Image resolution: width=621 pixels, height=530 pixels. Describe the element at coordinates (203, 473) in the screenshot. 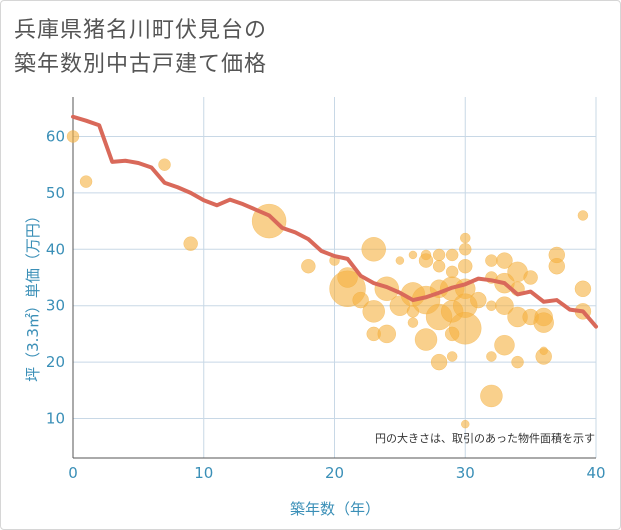

I see `x-tick-label: 10` at that location.